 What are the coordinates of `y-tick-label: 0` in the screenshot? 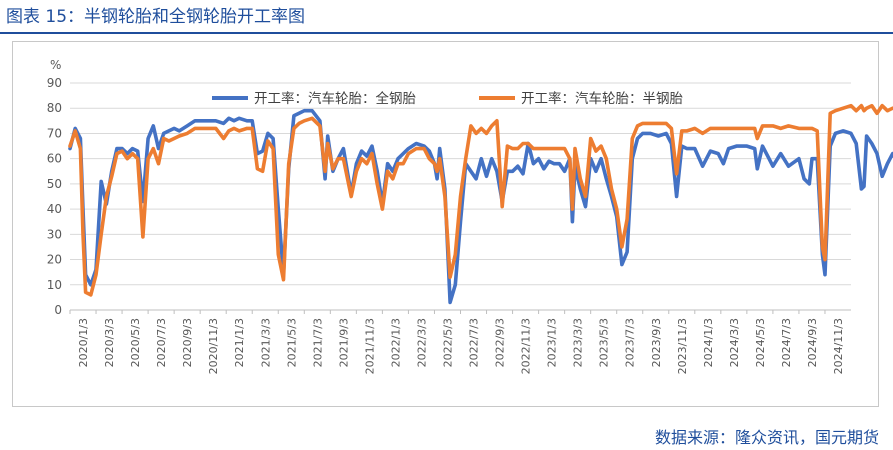 It's located at (58, 310).